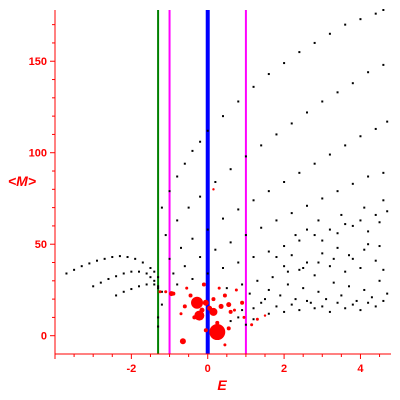  Describe the element at coordinates (222, 385) in the screenshot. I see `x-axis-label: E` at that location.